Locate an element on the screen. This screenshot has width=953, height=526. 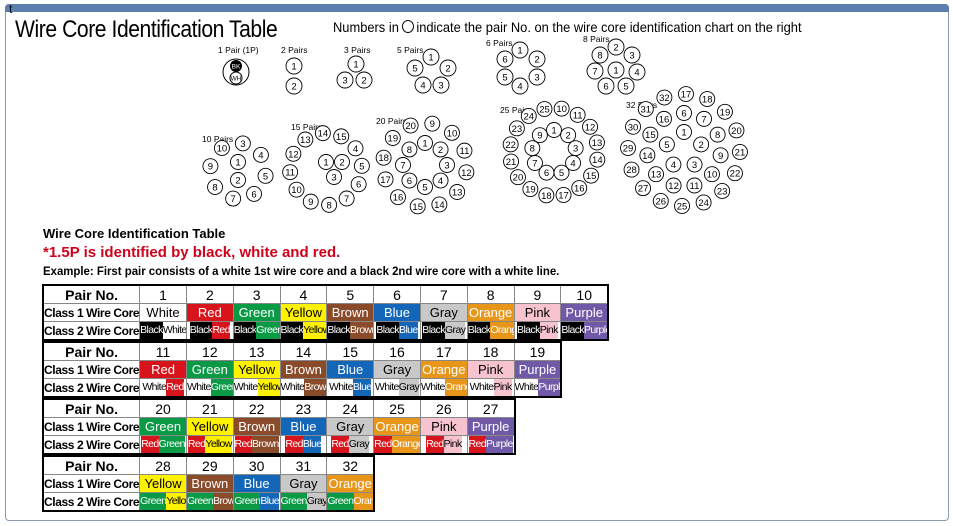
svg-text: 14 is located at coordinates (439, 205).